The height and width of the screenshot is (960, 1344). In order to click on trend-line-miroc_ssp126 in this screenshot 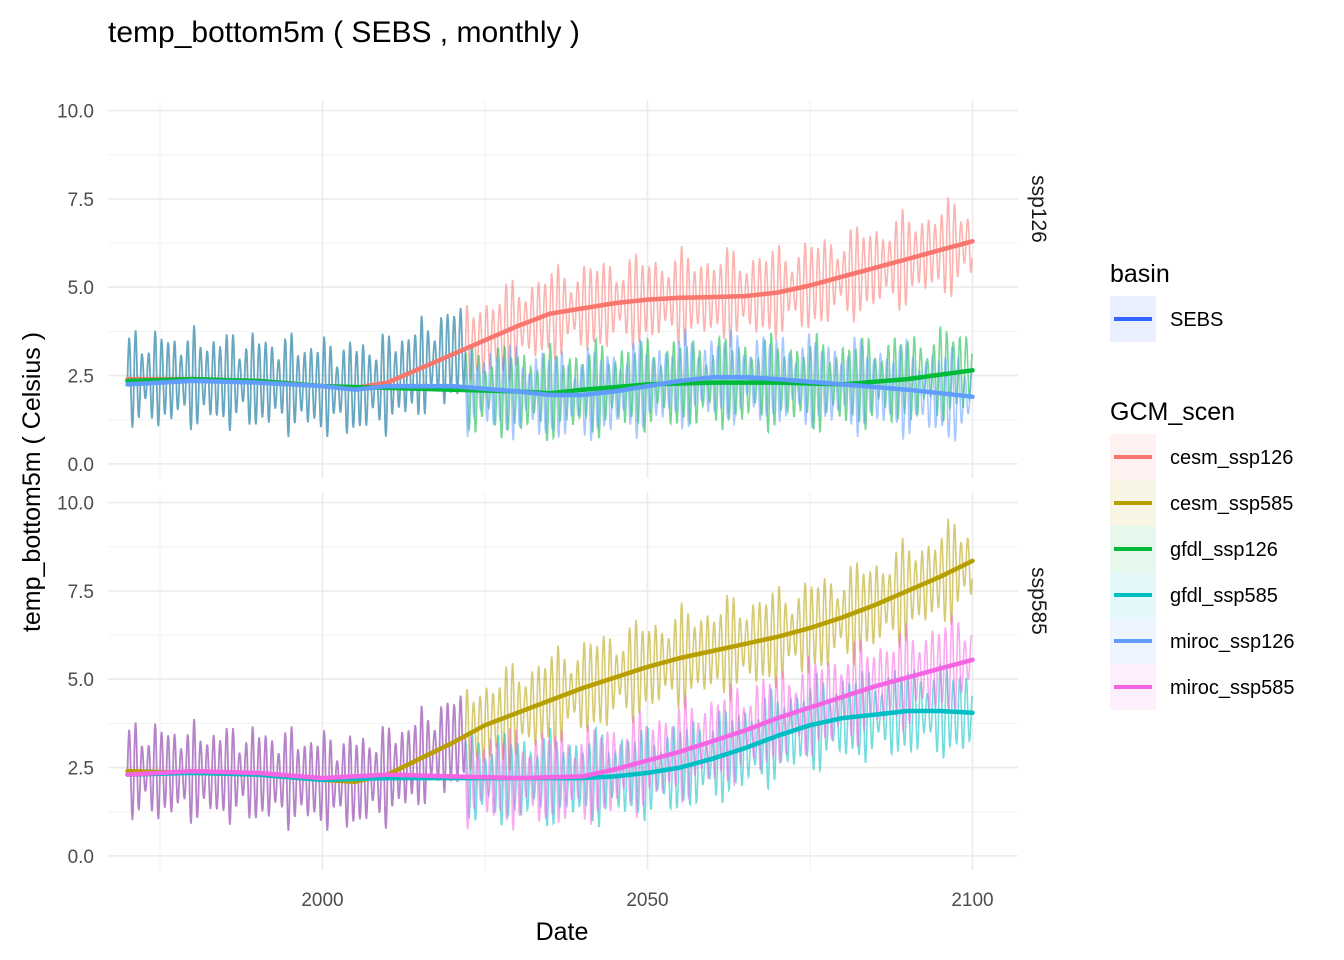, I will do `click(550, 387)`.